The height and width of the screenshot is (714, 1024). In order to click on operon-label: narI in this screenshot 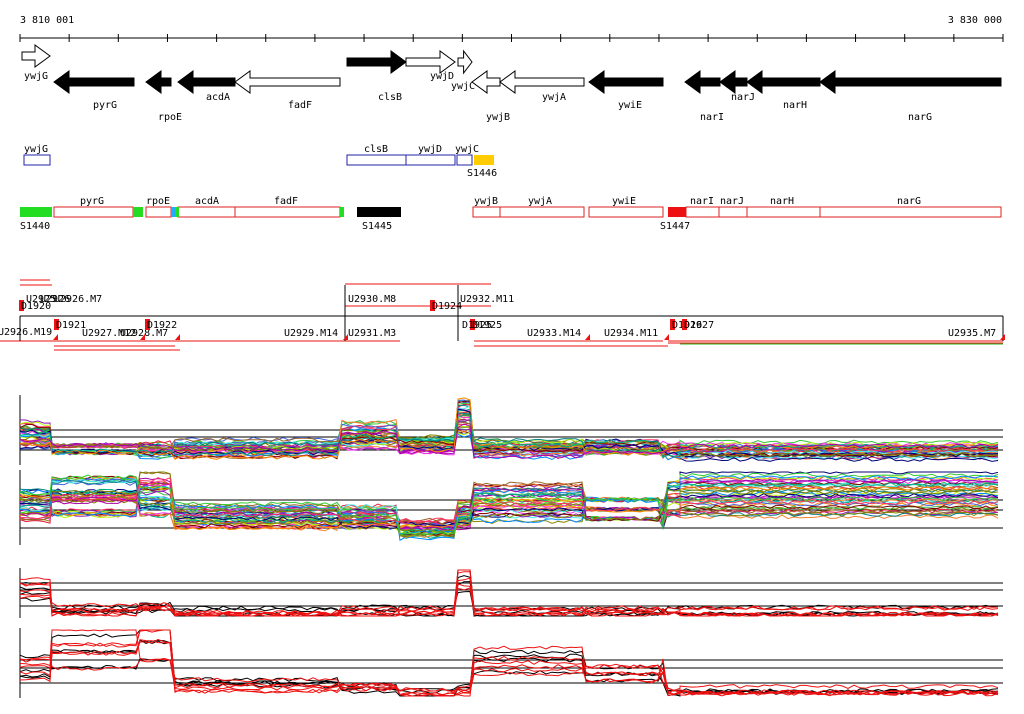, I will do `click(702, 201)`.